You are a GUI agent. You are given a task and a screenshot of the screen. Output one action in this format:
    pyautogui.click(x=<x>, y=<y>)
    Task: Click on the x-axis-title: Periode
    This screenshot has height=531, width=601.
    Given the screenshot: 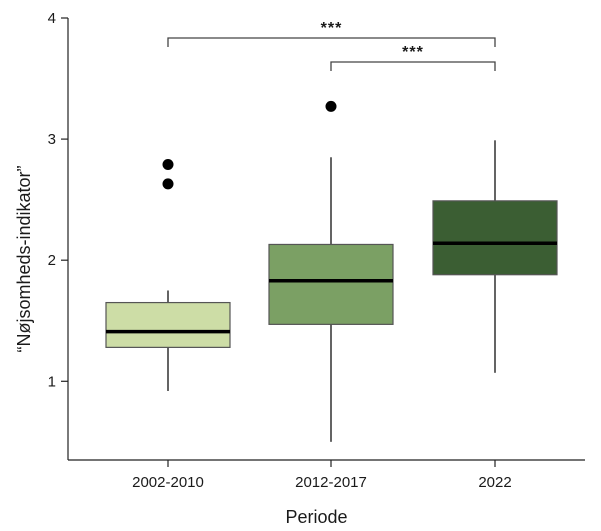 What is the action you would take?
    pyautogui.click(x=316, y=517)
    